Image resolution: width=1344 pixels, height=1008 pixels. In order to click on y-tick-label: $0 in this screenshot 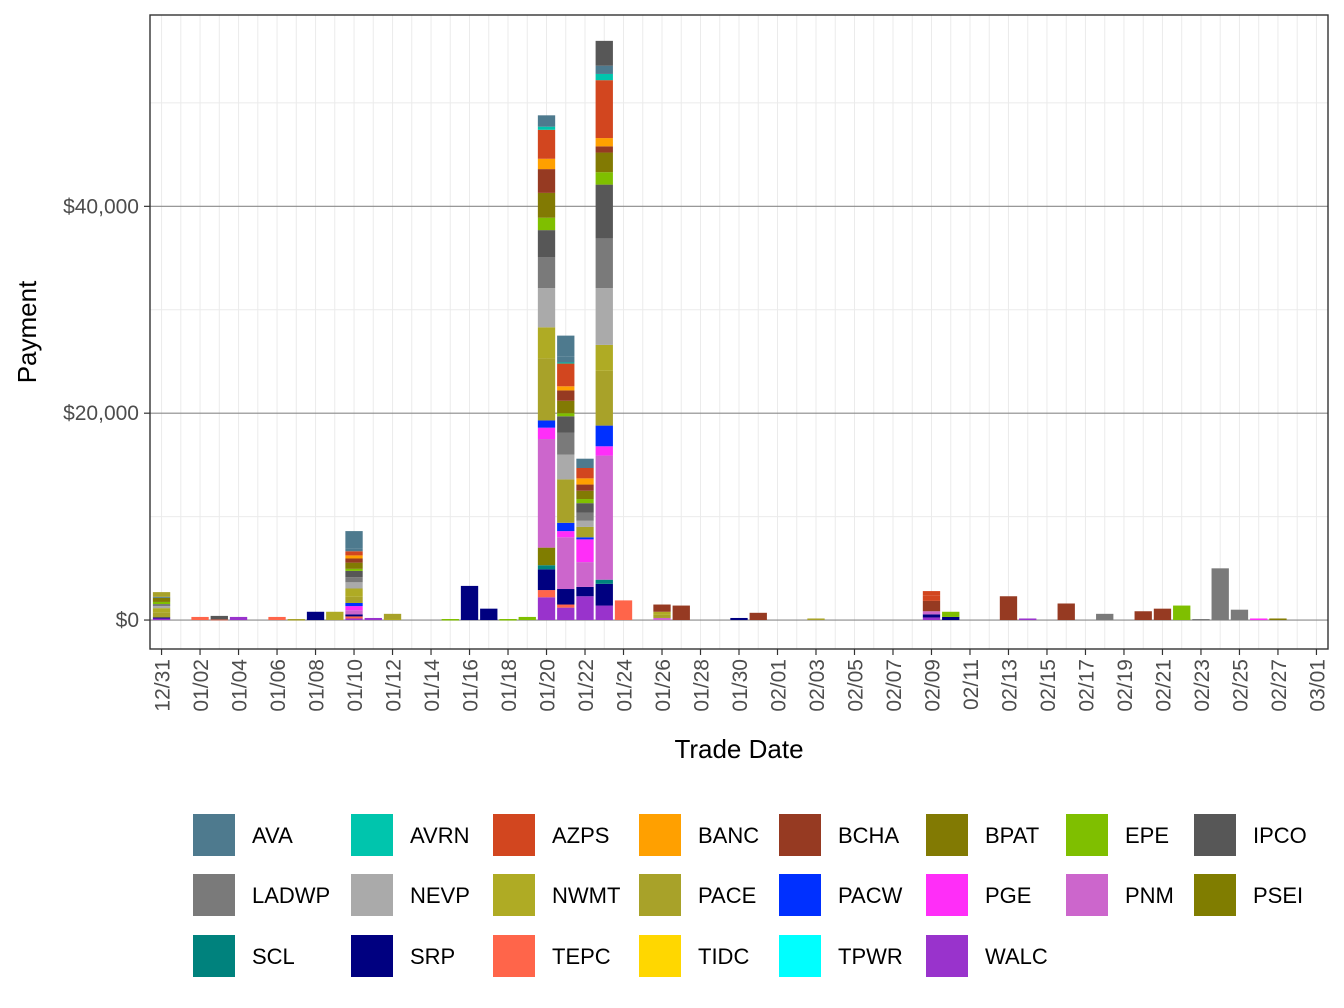, I will do `click(127, 620)`.